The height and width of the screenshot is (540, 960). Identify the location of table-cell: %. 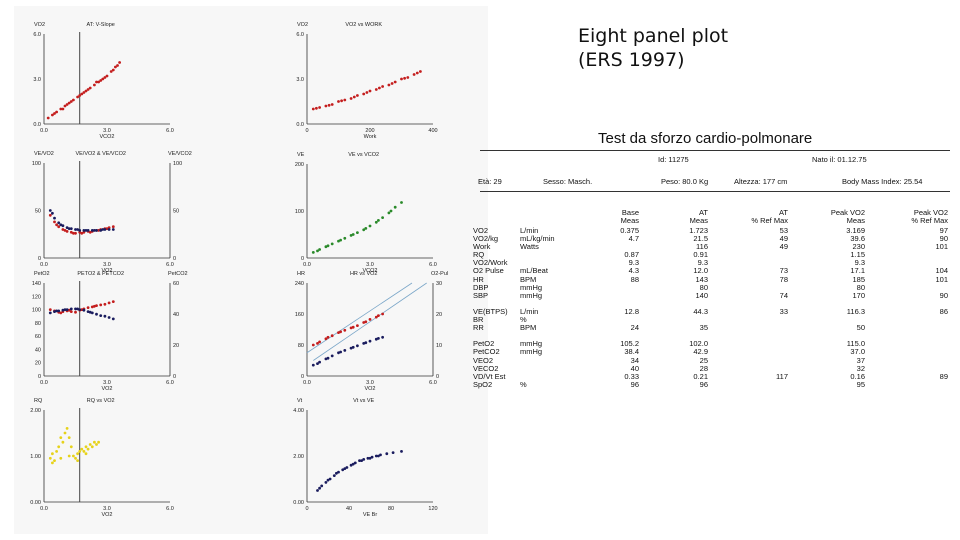
(523, 320).